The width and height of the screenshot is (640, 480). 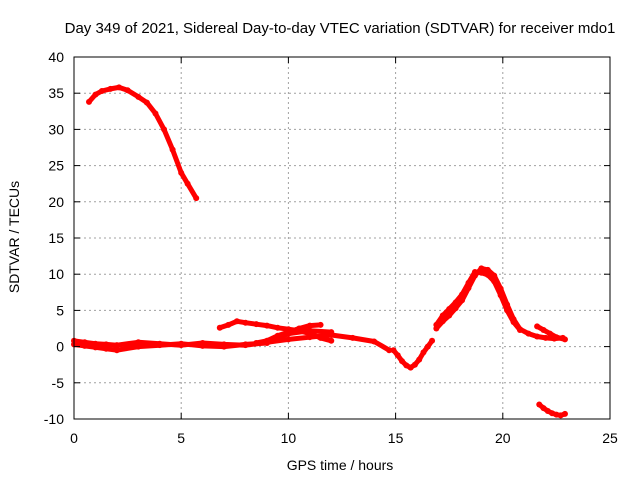 I want to click on y-tick-label: 15, so click(x=56, y=238).